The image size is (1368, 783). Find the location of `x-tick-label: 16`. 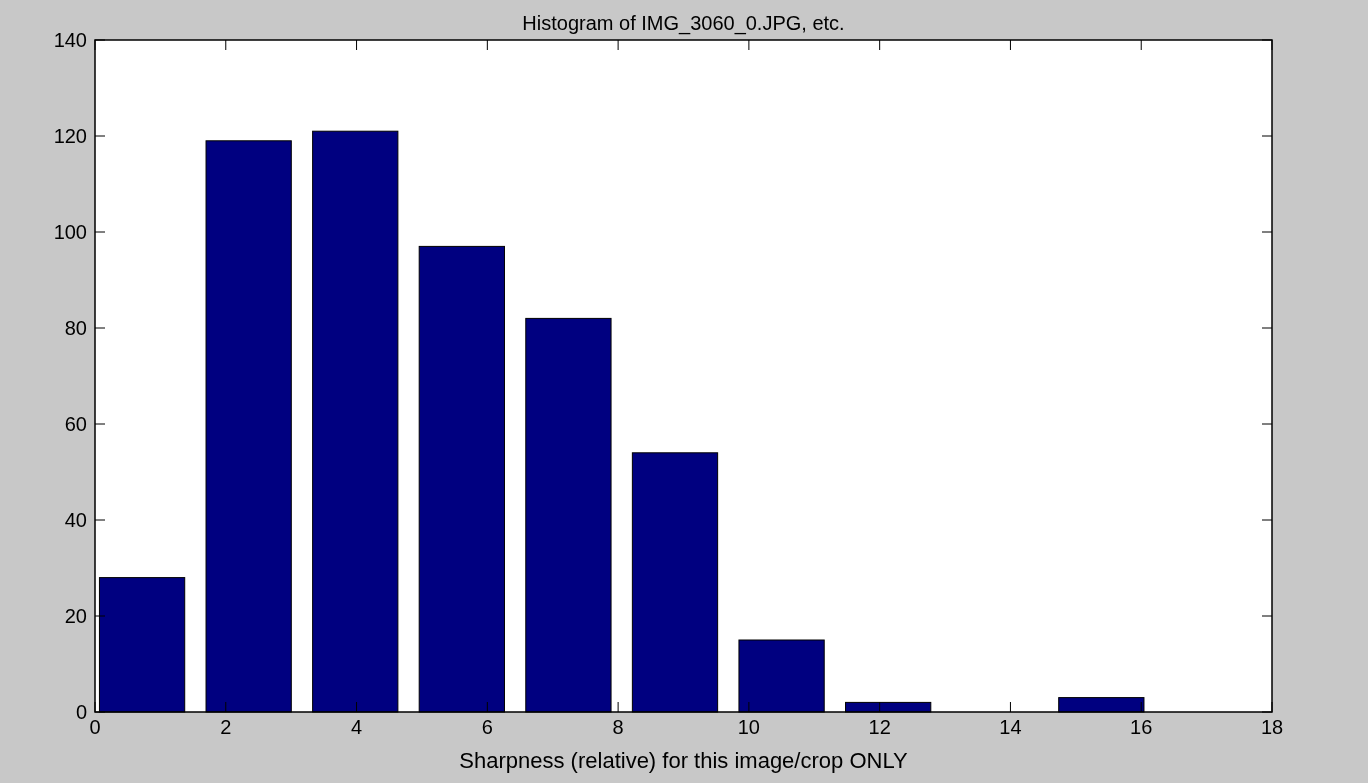

x-tick-label: 16 is located at coordinates (1141, 727).